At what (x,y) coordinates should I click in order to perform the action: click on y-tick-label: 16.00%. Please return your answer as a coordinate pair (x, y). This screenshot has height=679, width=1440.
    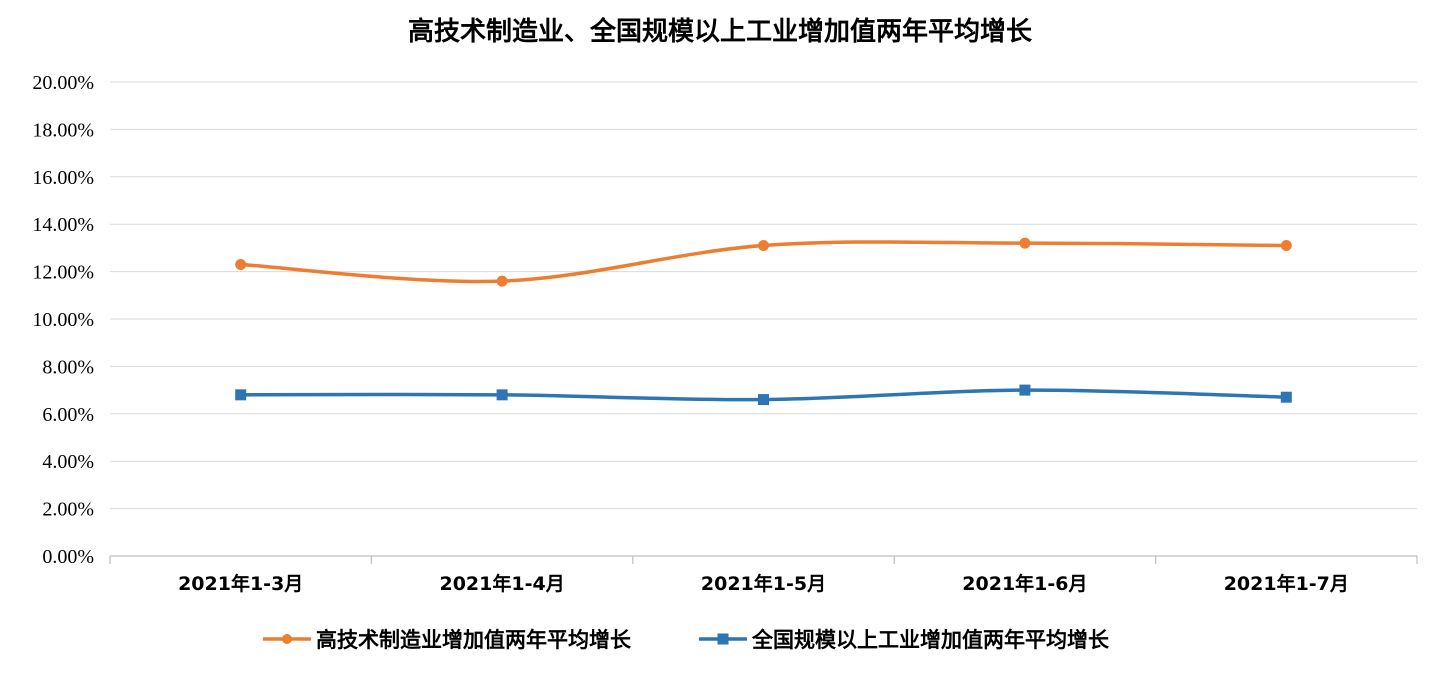
    Looking at the image, I should click on (63, 178).